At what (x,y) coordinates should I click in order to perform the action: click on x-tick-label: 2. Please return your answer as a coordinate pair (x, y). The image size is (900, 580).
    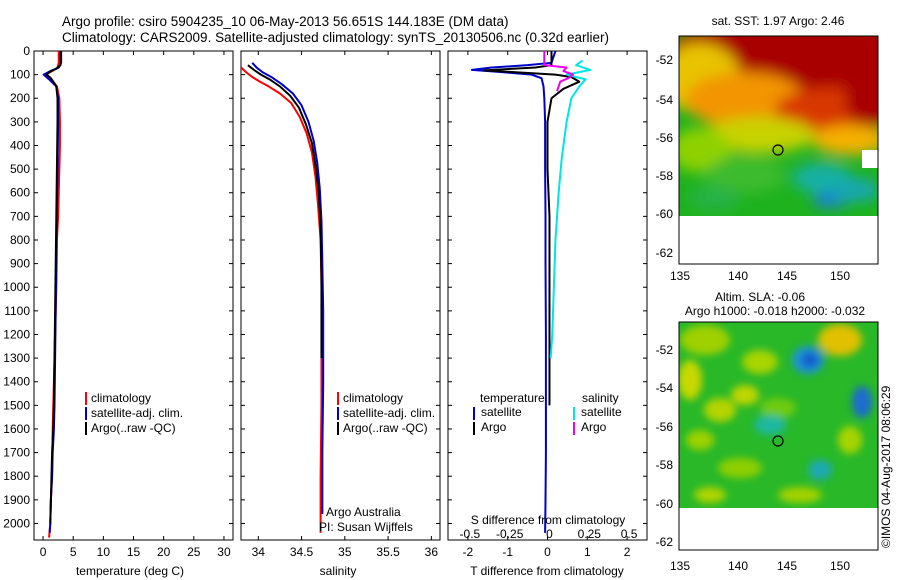
    Looking at the image, I should click on (627, 552).